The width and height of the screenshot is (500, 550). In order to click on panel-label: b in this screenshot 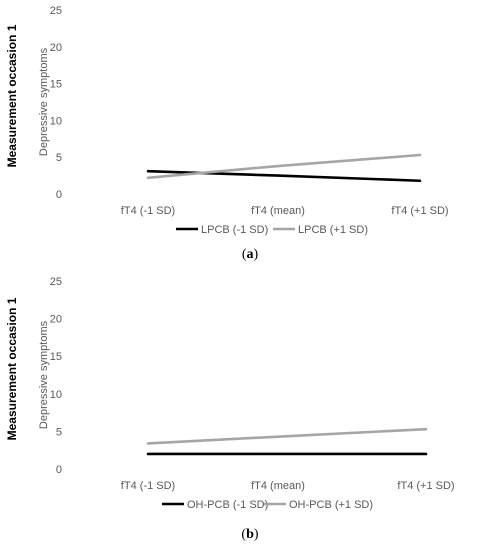, I will do `click(250, 534)`.